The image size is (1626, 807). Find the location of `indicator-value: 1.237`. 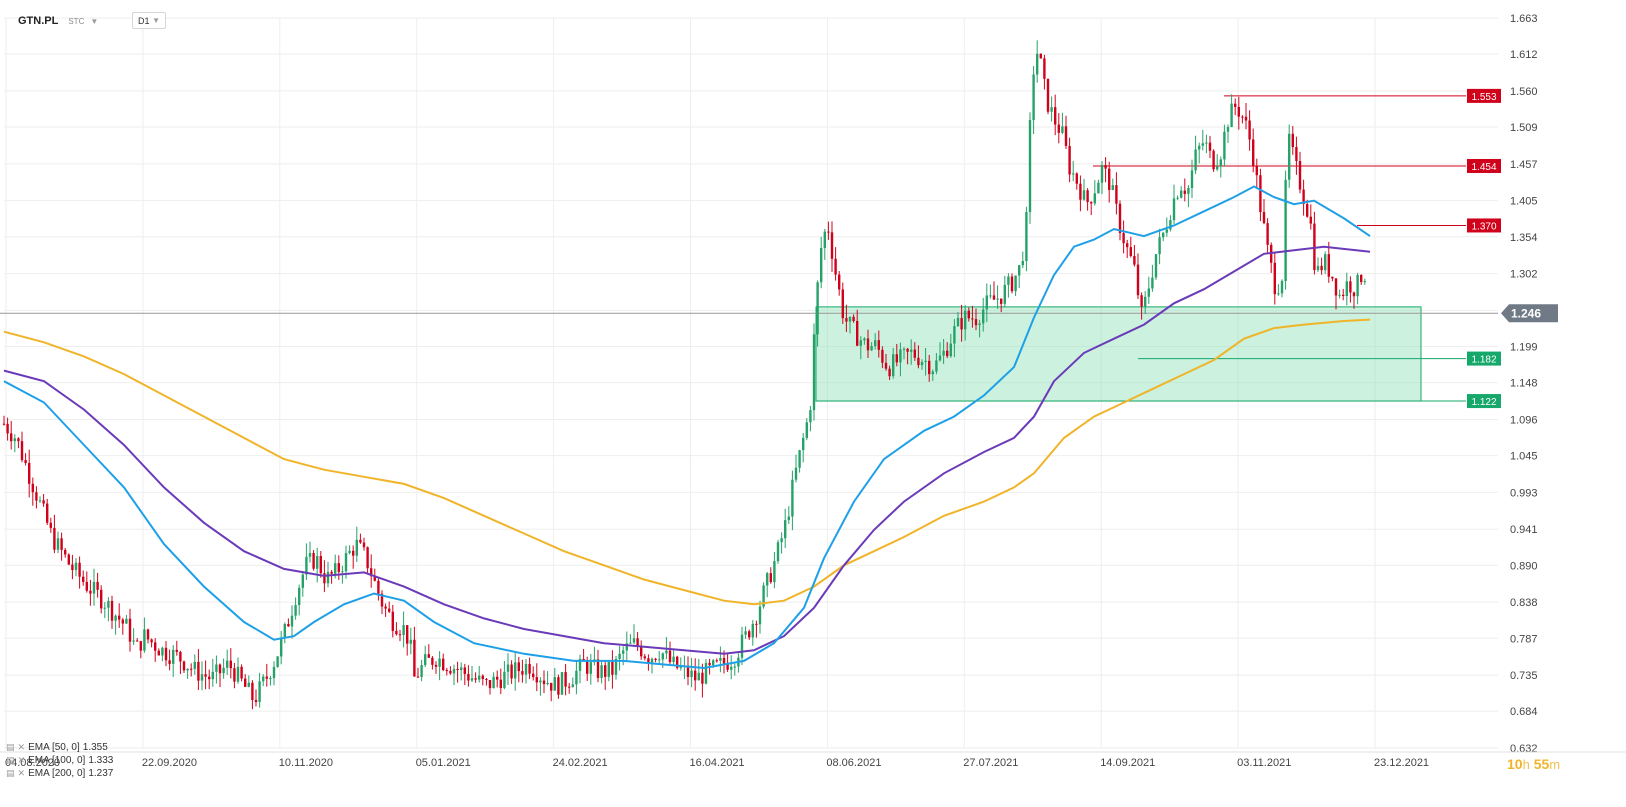

indicator-value: 1.237 is located at coordinates (101, 773).